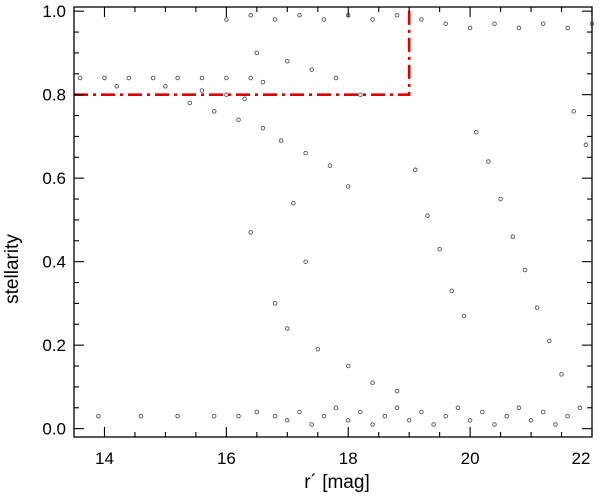 This screenshot has width=600, height=497. What do you see at coordinates (242, 51) in the screenshot?
I see `stellarity-cut-line` at bounding box center [242, 51].